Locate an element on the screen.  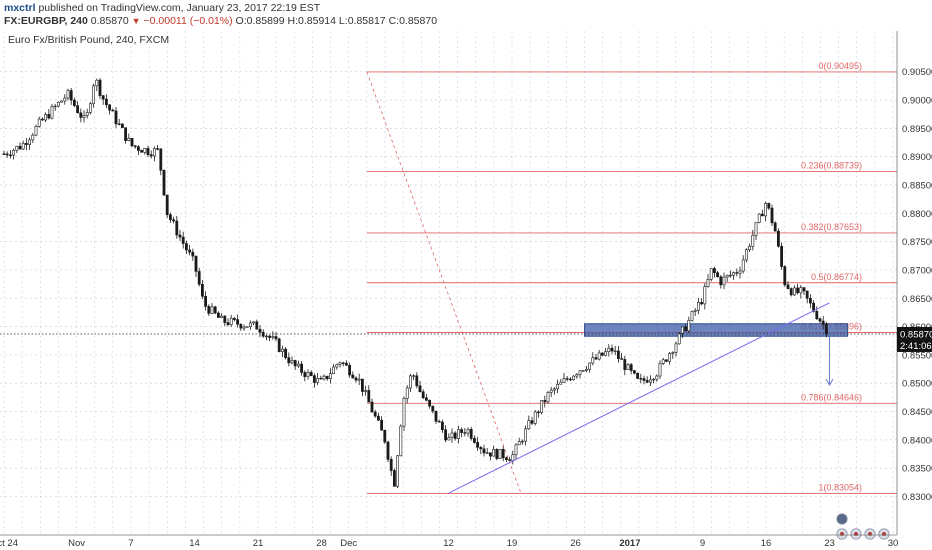
event-flag-dot-icon is located at coordinates (842, 534).